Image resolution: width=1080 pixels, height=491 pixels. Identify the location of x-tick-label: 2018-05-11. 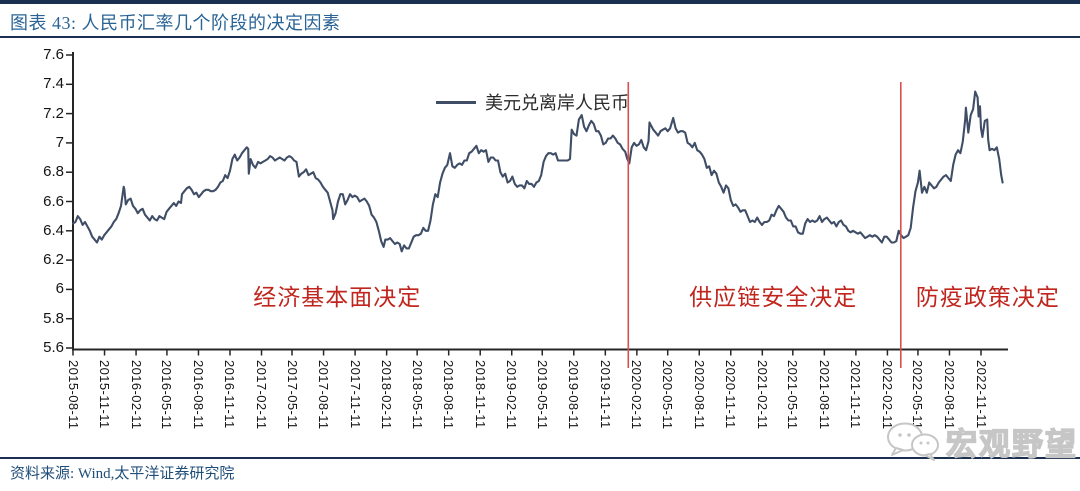
(417, 395).